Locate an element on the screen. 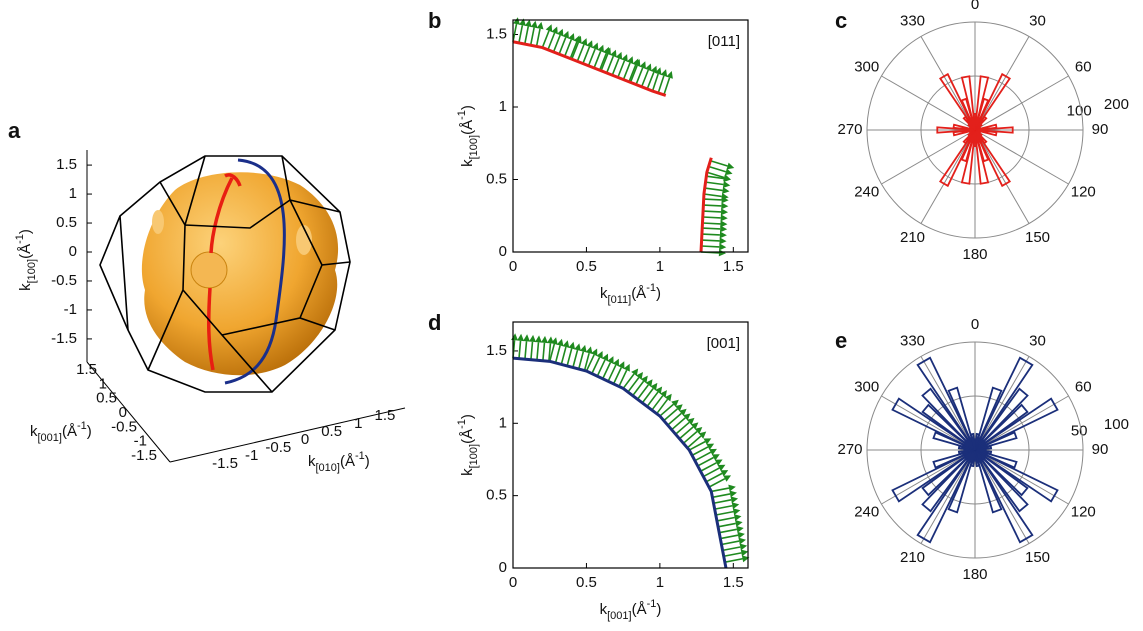 The width and height of the screenshot is (1143, 631). x-axis-label: k[011](Å-1) is located at coordinates (630, 294).